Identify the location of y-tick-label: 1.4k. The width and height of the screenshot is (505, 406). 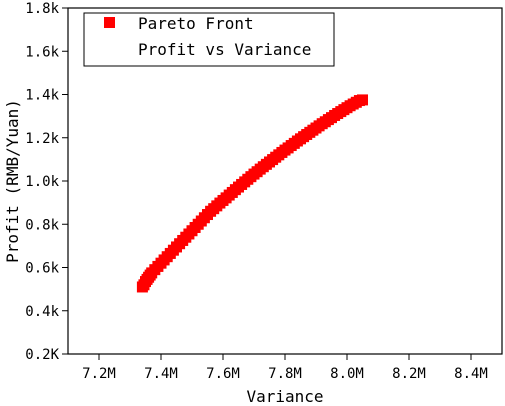
(42, 96).